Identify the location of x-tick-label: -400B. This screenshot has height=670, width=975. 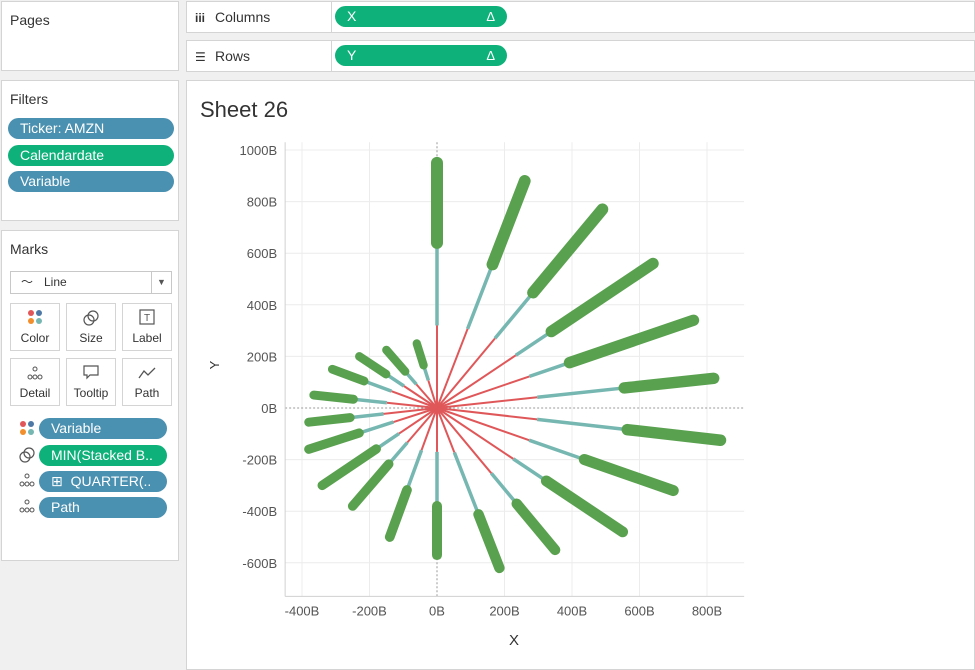
(302, 610).